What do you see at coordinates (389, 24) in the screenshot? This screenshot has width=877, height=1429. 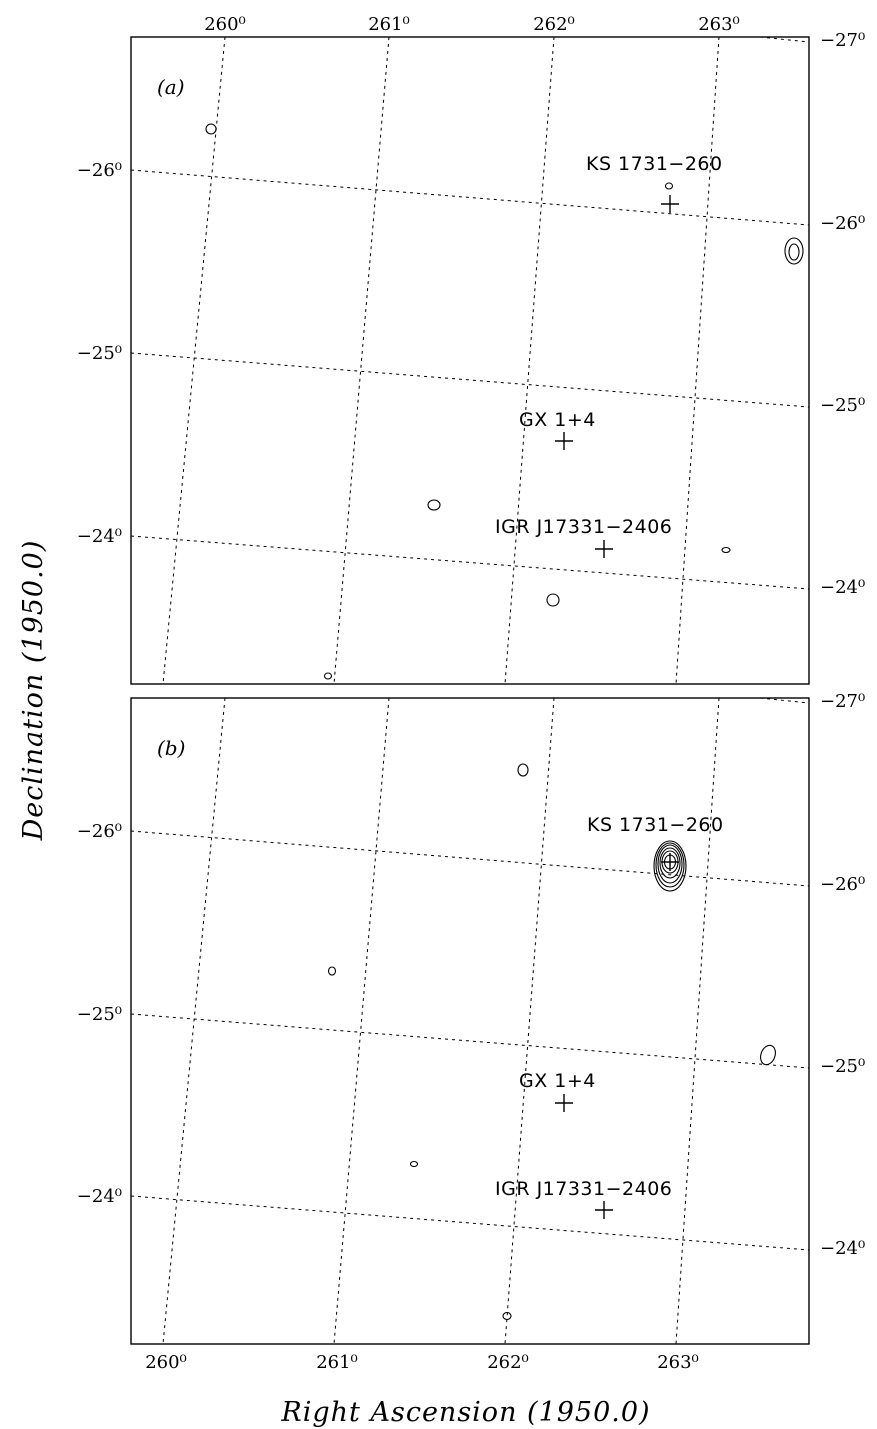 I see `panel-a-ra-tick-261: 261⁰` at bounding box center [389, 24].